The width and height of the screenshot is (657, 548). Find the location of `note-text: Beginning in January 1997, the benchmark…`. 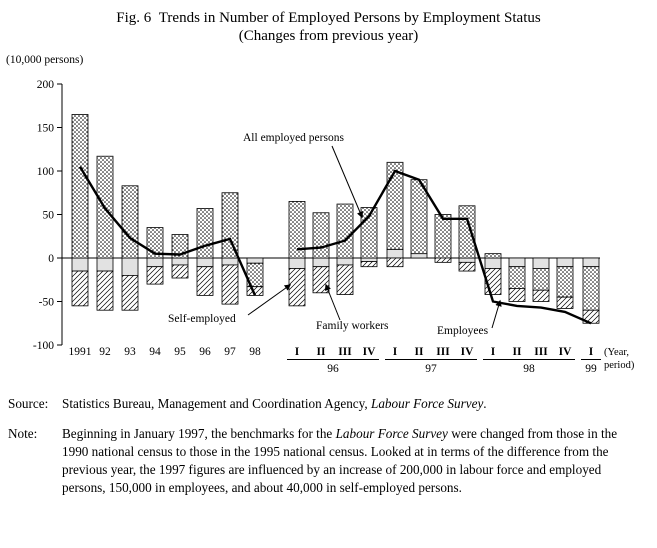

note-text: Beginning in January 1997, the benchmark… is located at coordinates (352, 461).